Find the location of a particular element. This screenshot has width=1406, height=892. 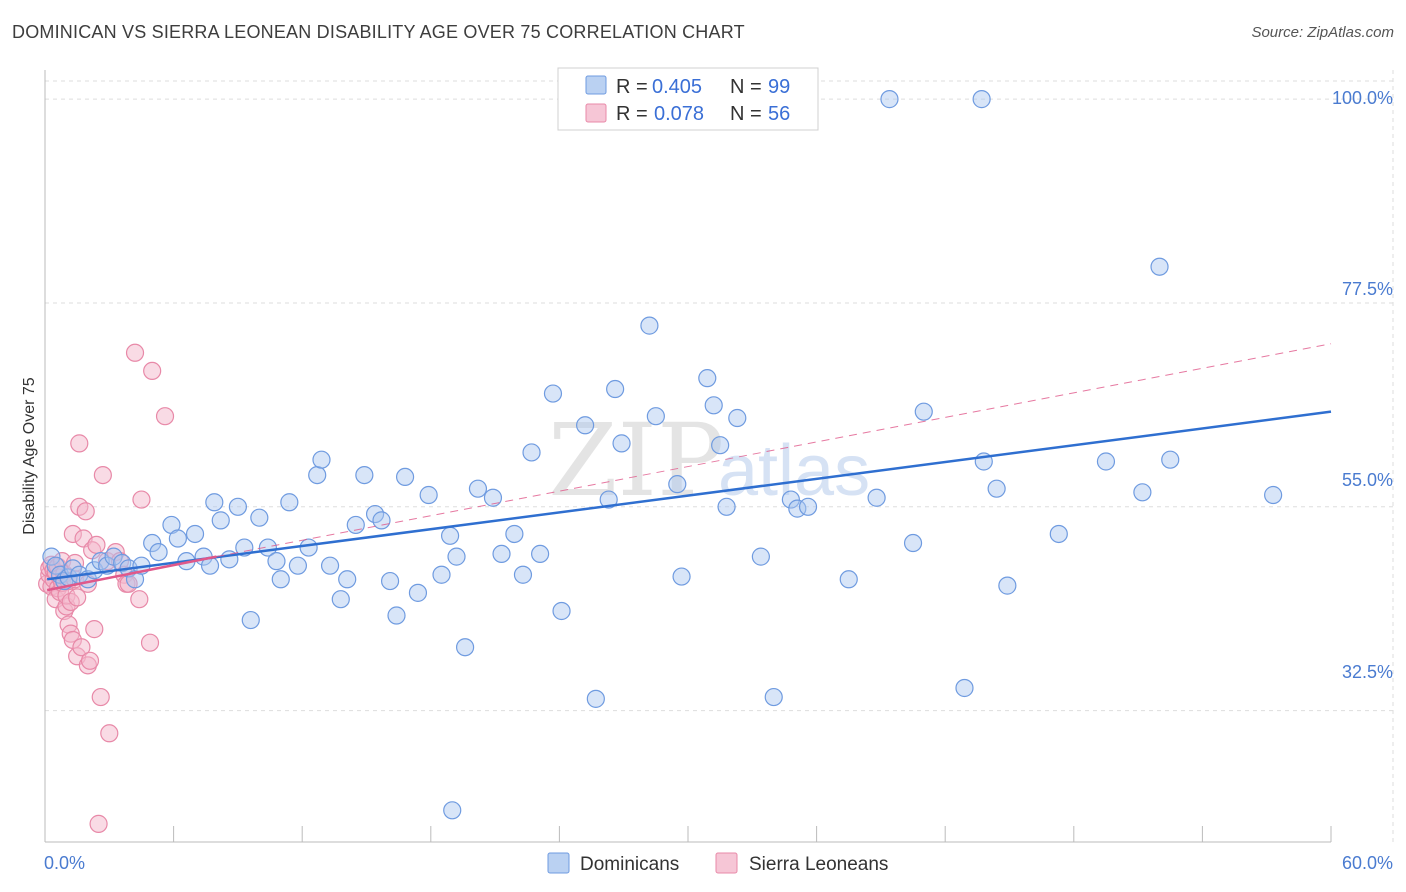

watermark: ZIP atlas is located at coordinates (709, 460).